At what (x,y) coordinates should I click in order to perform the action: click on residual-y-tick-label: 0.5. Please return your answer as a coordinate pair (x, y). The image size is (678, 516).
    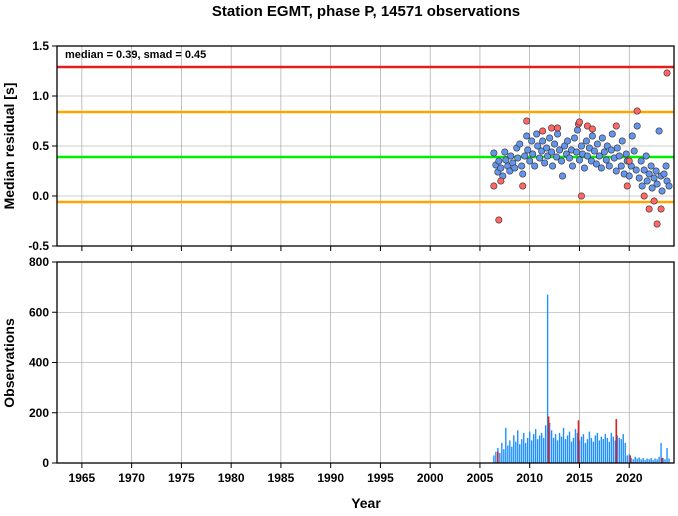
    Looking at the image, I should click on (40, 146).